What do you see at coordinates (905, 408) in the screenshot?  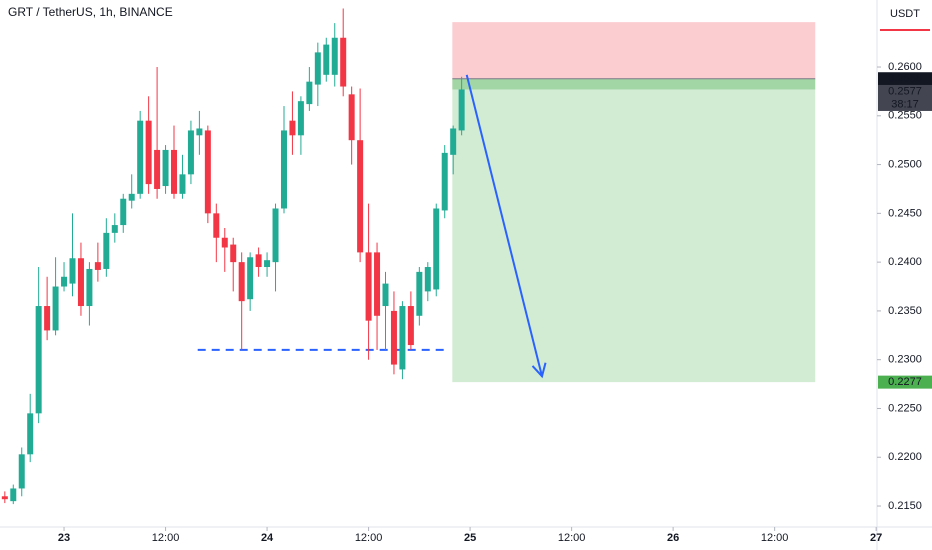 I see `y-tick-label: 0.2250` at bounding box center [905, 408].